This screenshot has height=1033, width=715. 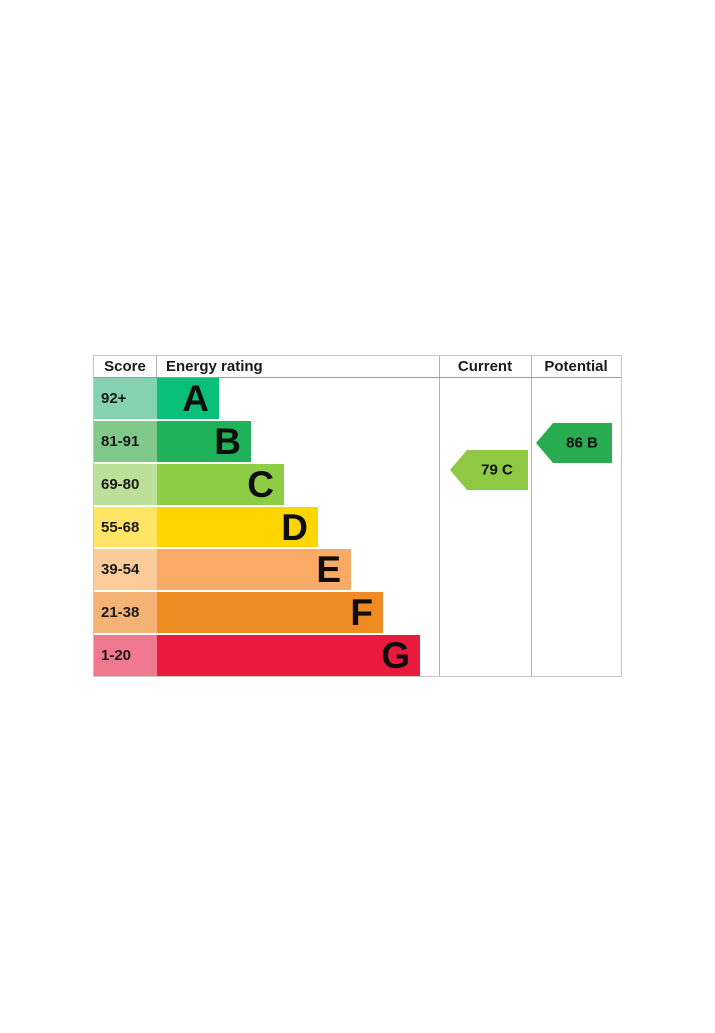 I want to click on rating-bands-area: 92+ A 81-91 B 69-80 C 55-68 D 39-54 E 21-38 F 1-20 G, so click(x=266, y=527).